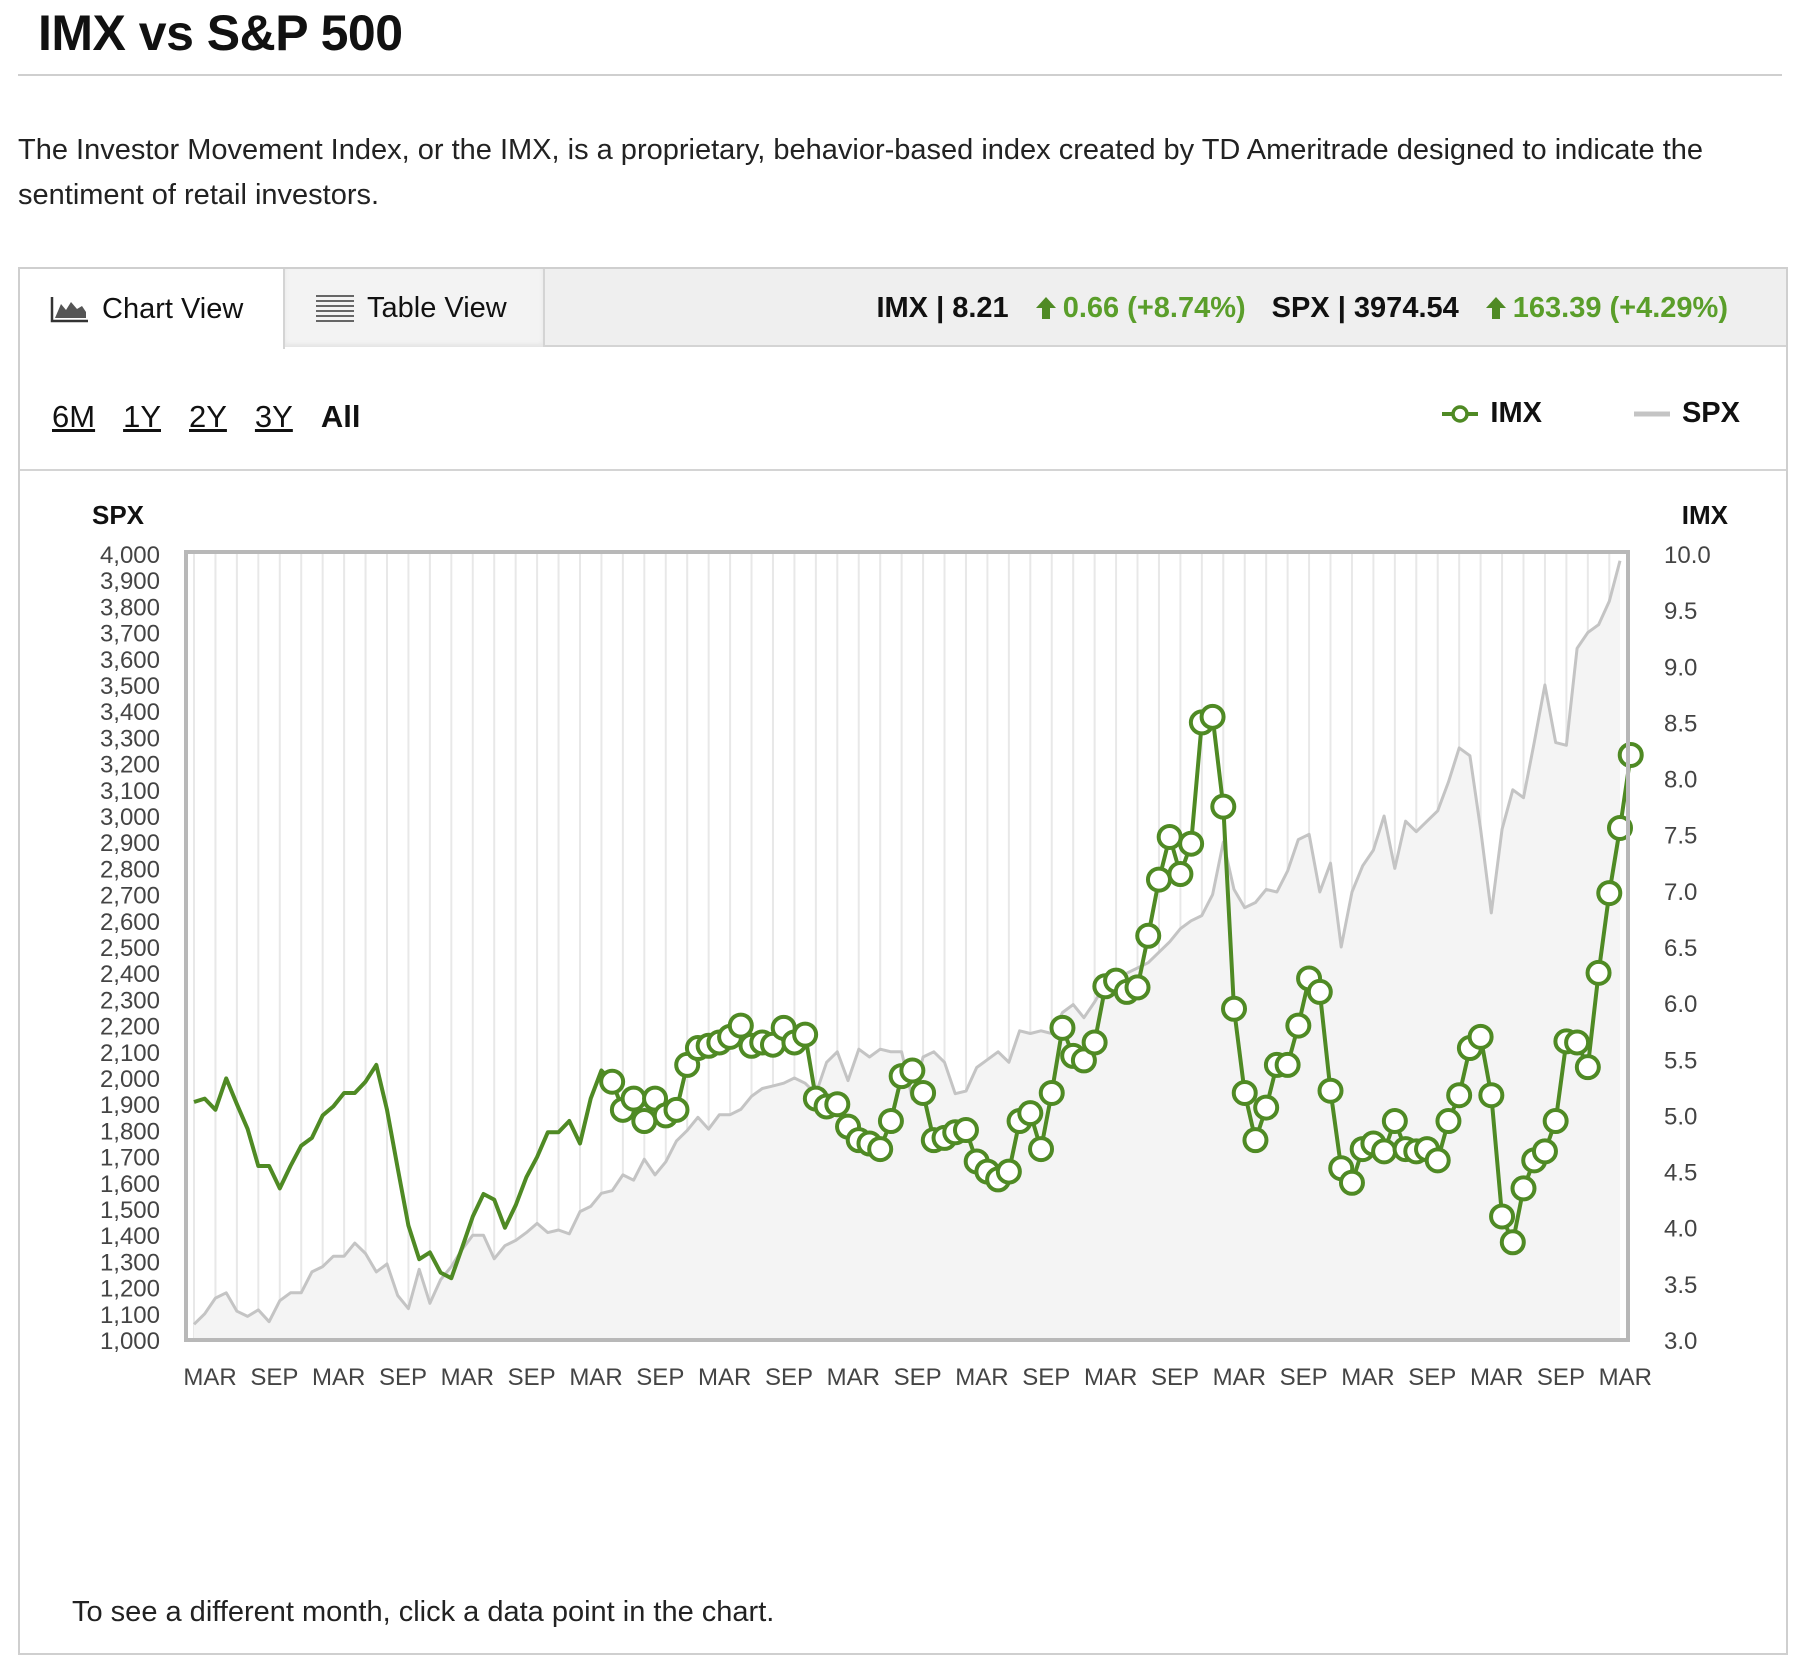  I want to click on right-tick-label: 6.0, so click(1680, 1004).